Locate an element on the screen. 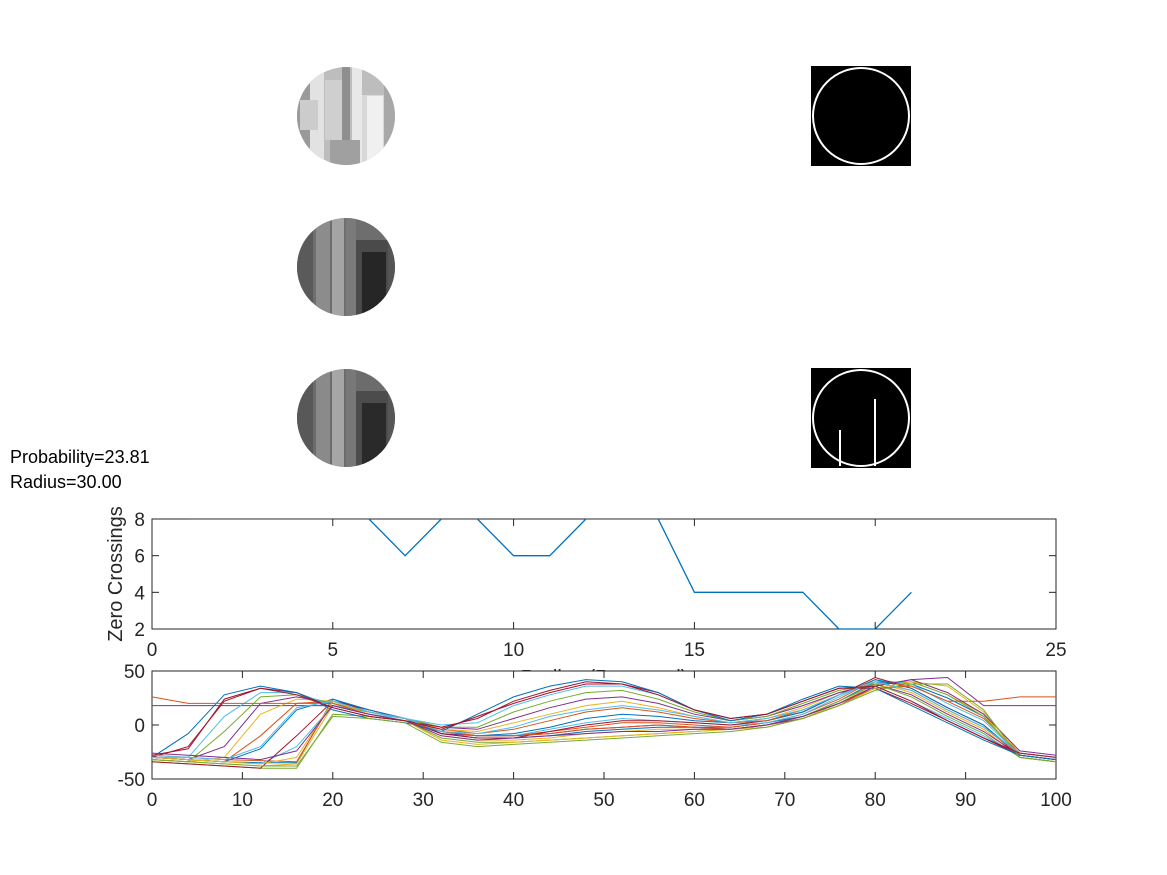 The height and width of the screenshot is (875, 1167). chart2-x-tick-label: 60 is located at coordinates (694, 800).